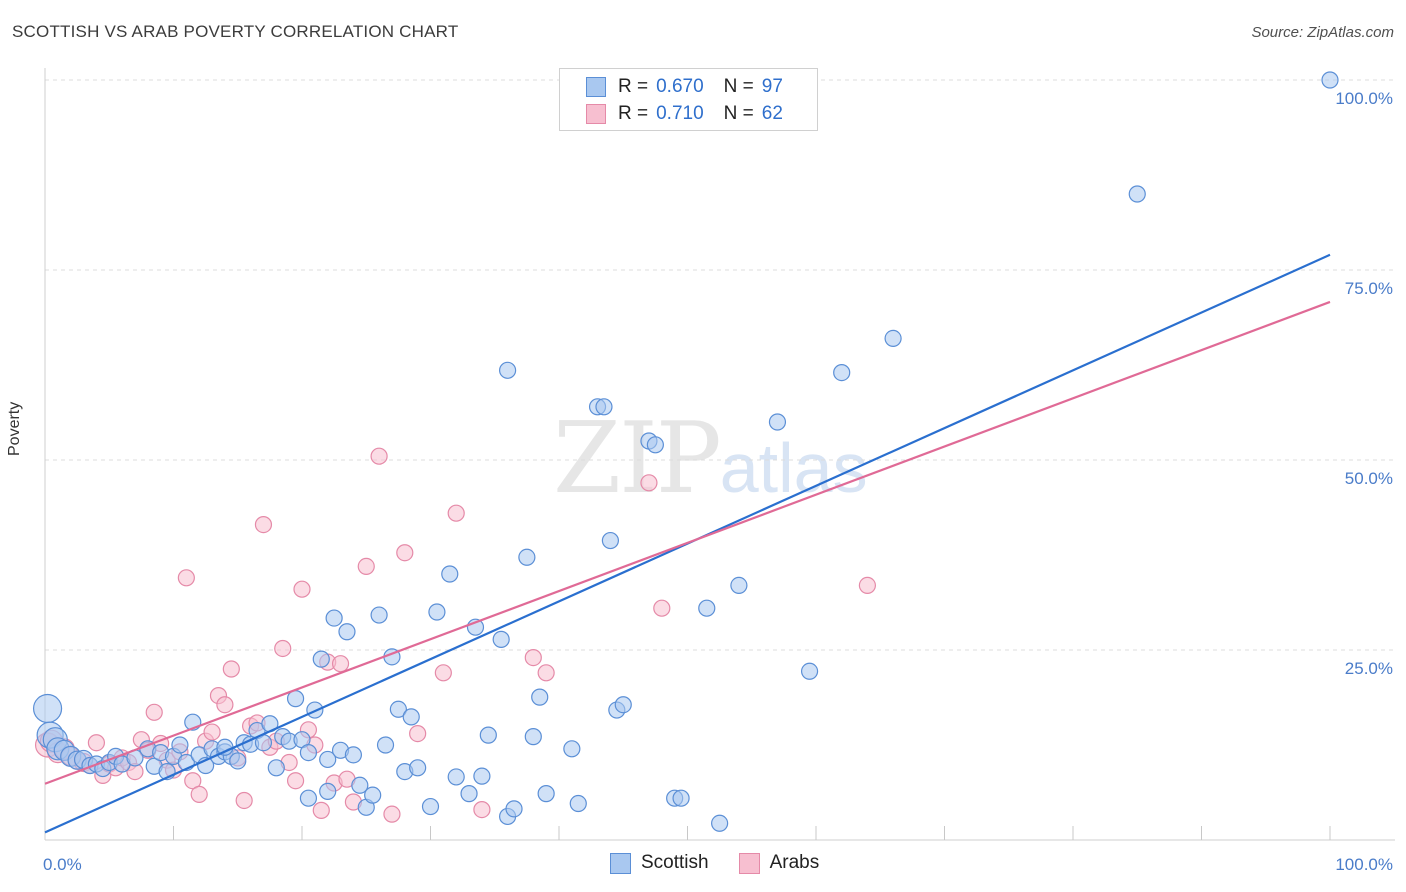 This screenshot has width=1406, height=892. I want to click on legend-r-label: R =, so click(633, 86).